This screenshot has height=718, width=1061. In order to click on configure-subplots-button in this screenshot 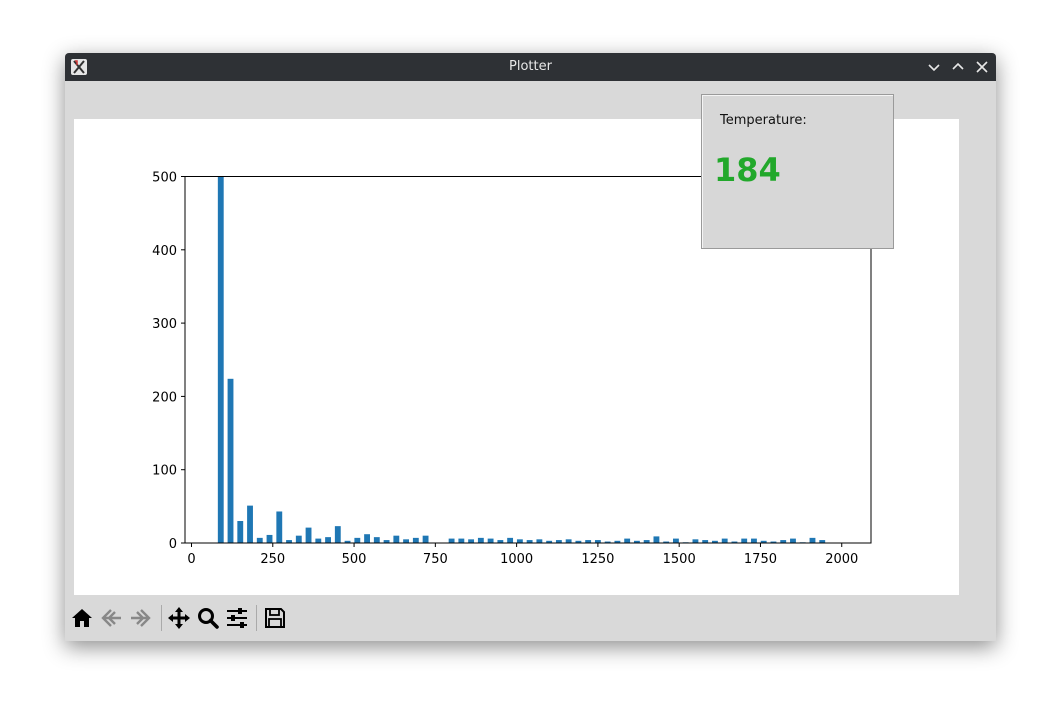, I will do `click(237, 618)`.